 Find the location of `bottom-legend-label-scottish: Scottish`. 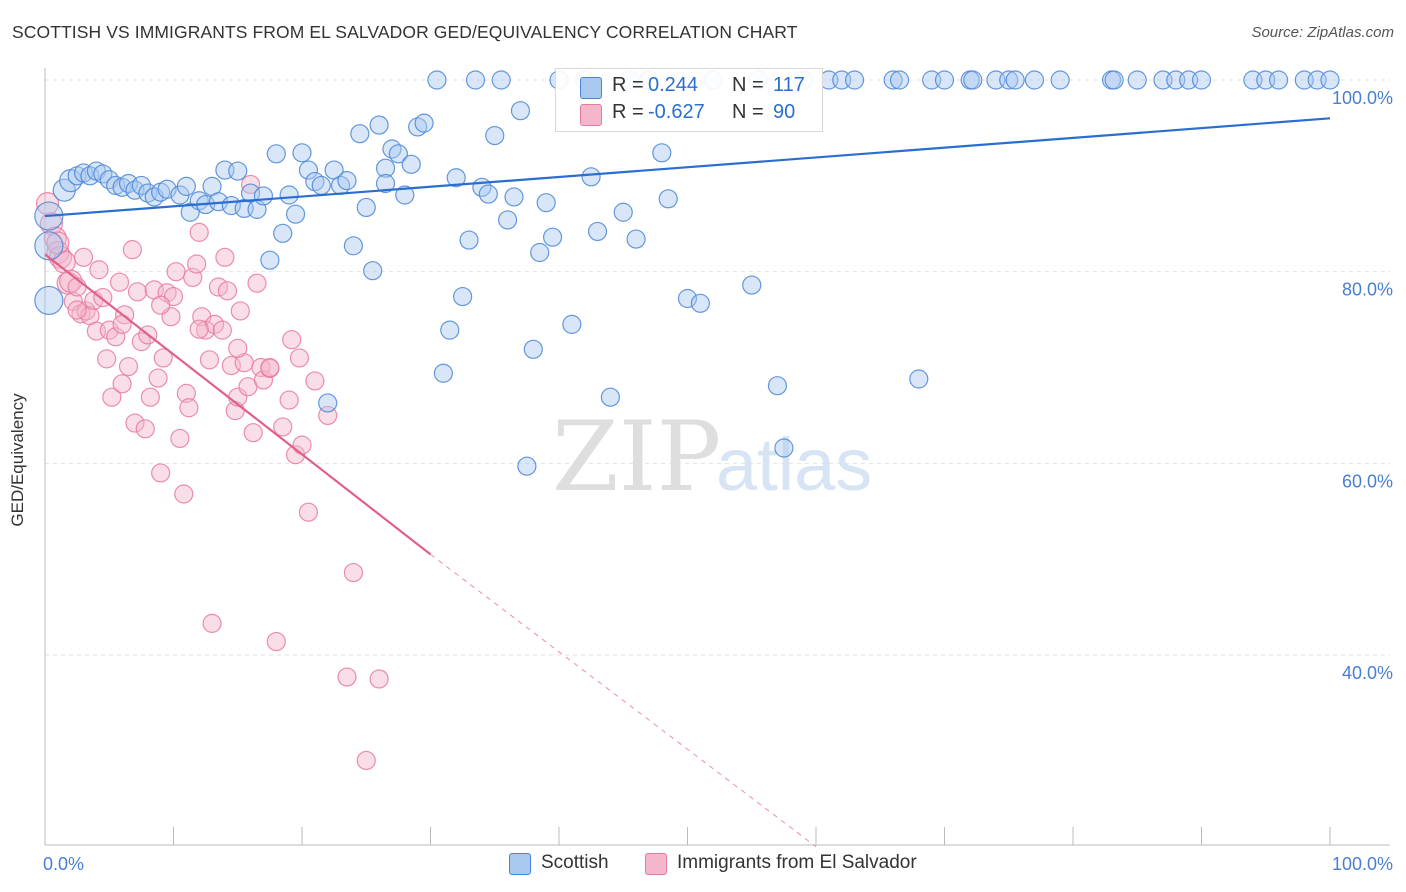

bottom-legend-label-scottish: Scottish is located at coordinates (575, 862).